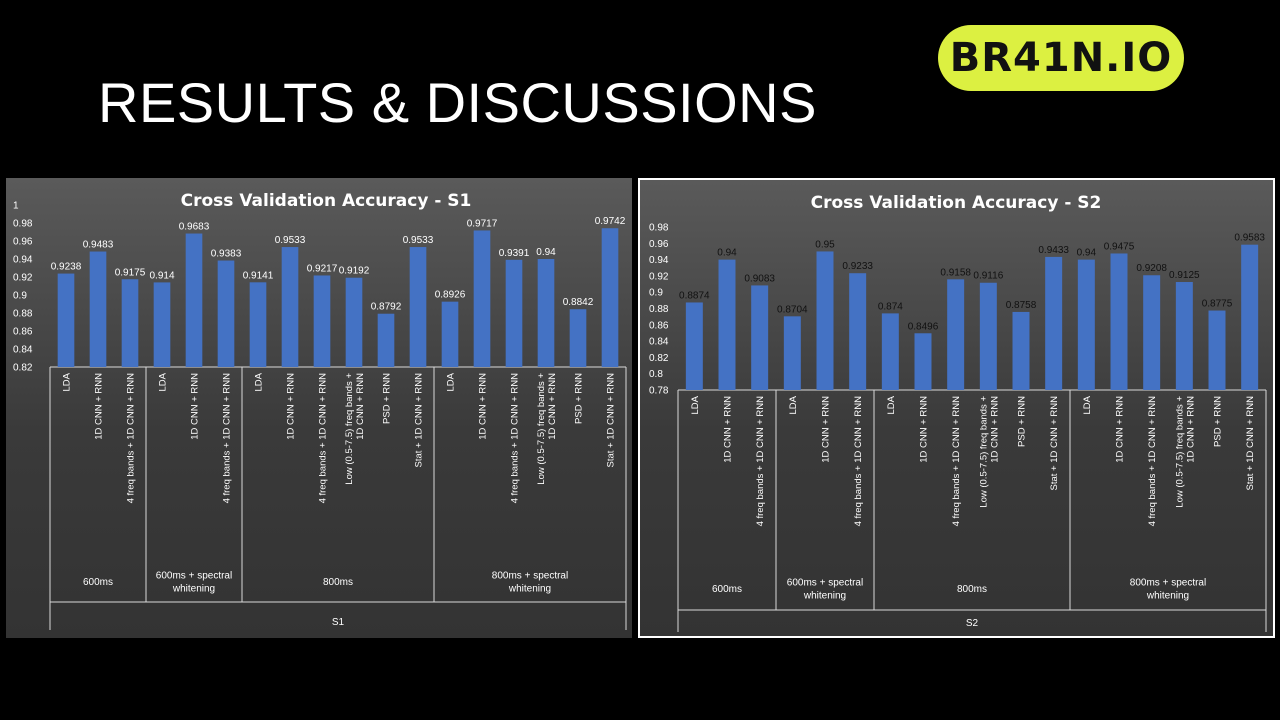 Image resolution: width=1280 pixels, height=720 pixels. Describe the element at coordinates (1151, 268) in the screenshot. I see `data-label: 0.9208` at that location.